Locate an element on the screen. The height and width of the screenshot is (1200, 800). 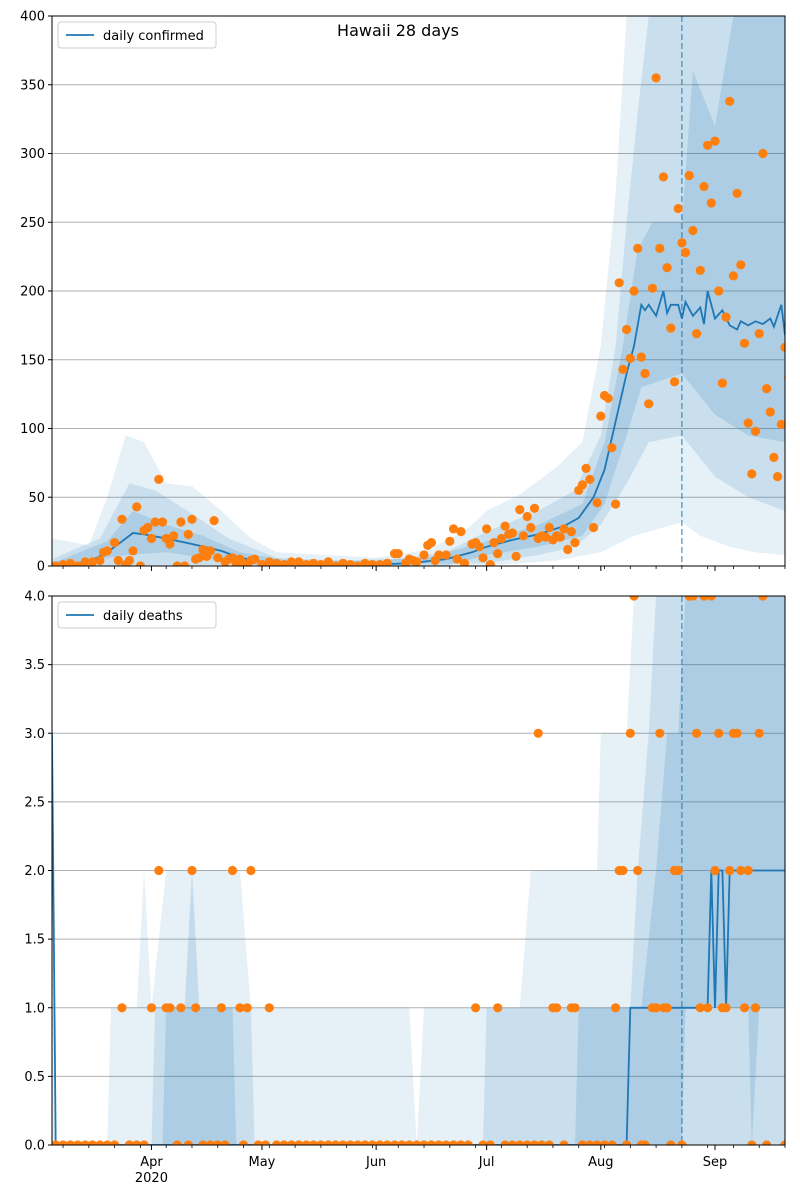
y-tick-label: 0.0 is located at coordinates (34, 1146).